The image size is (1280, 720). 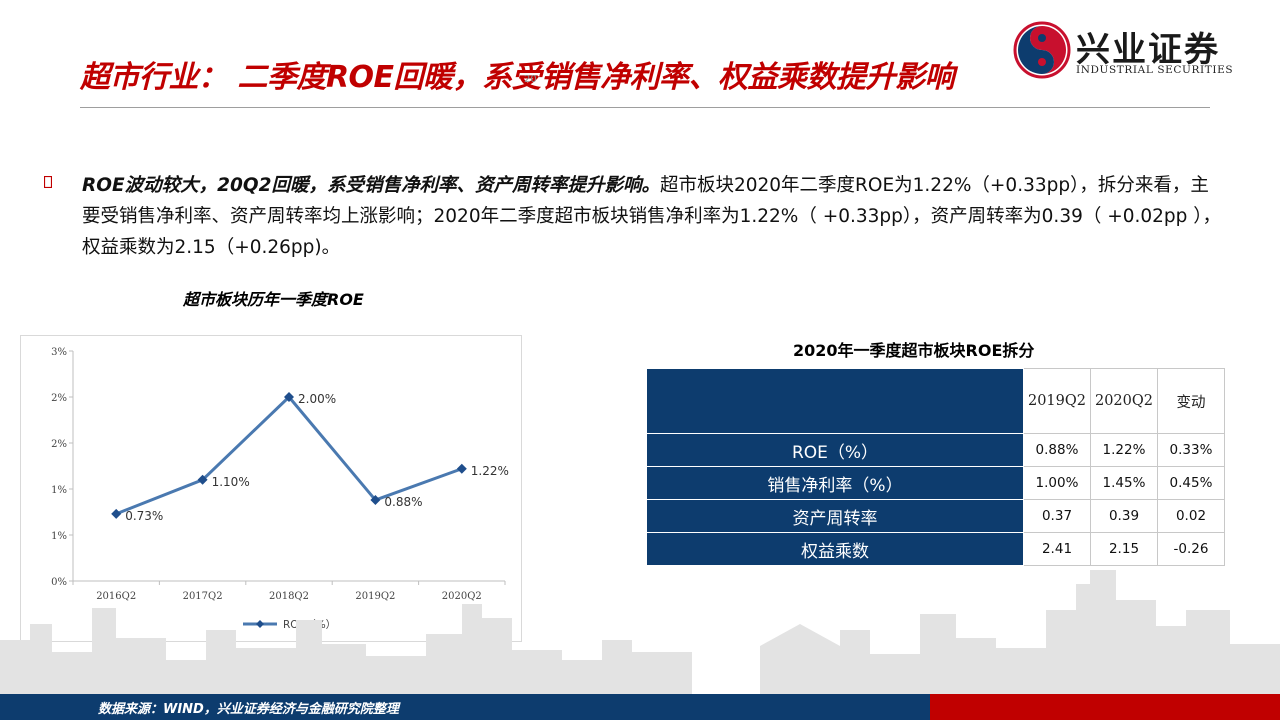 I want to click on table-cell: 1.00%, so click(x=1057, y=483).